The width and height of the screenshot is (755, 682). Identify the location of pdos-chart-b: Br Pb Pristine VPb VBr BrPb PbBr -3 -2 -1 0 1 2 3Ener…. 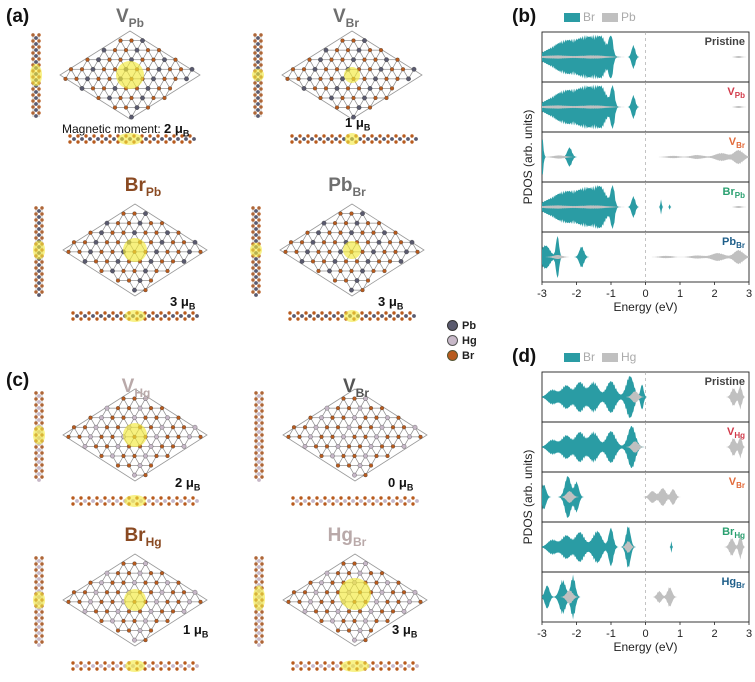
(632, 160).